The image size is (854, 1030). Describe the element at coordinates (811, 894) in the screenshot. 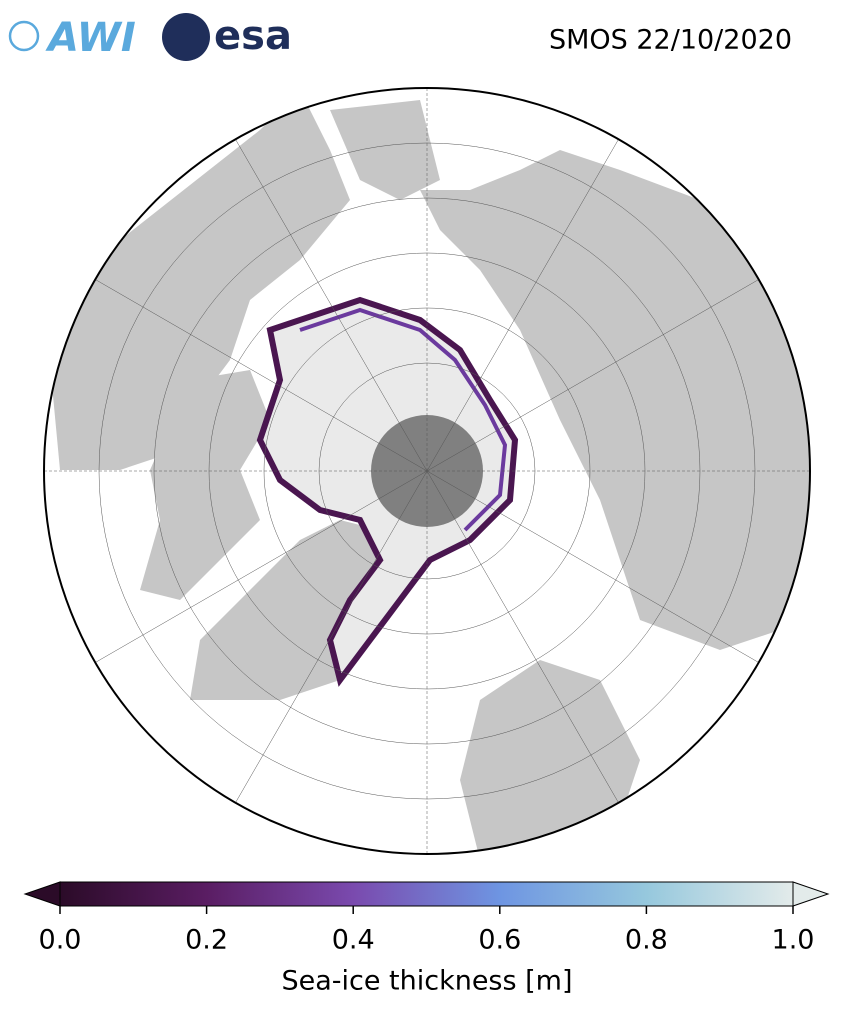

I see `colorbar-extend-high` at that location.